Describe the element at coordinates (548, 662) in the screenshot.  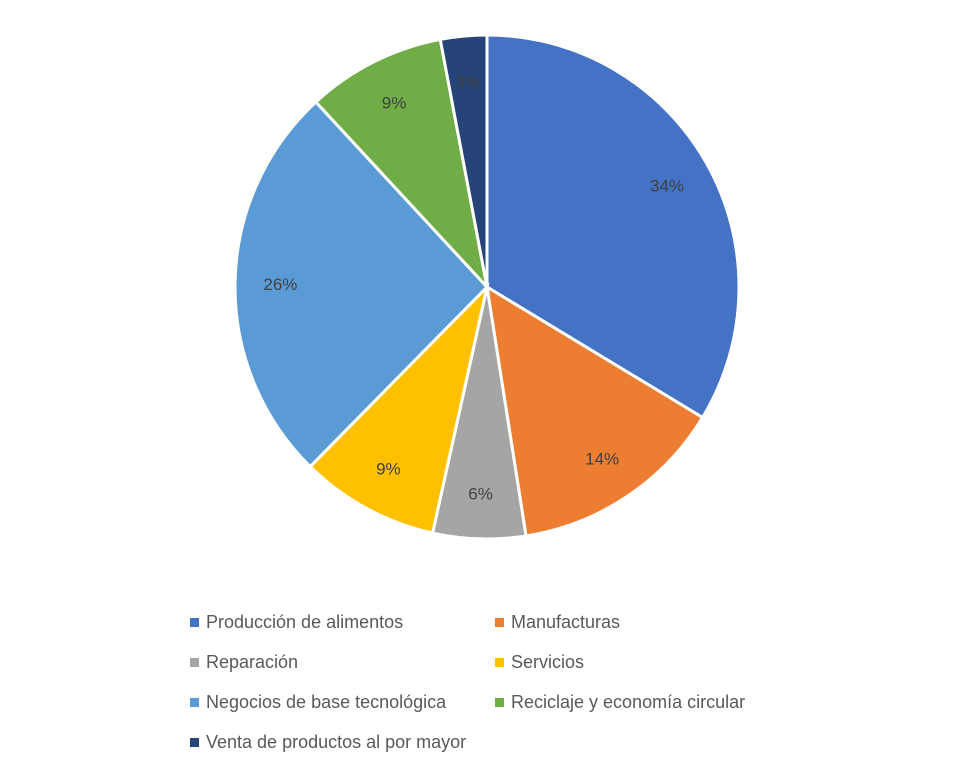
I see `legend-label: Servicios` at that location.